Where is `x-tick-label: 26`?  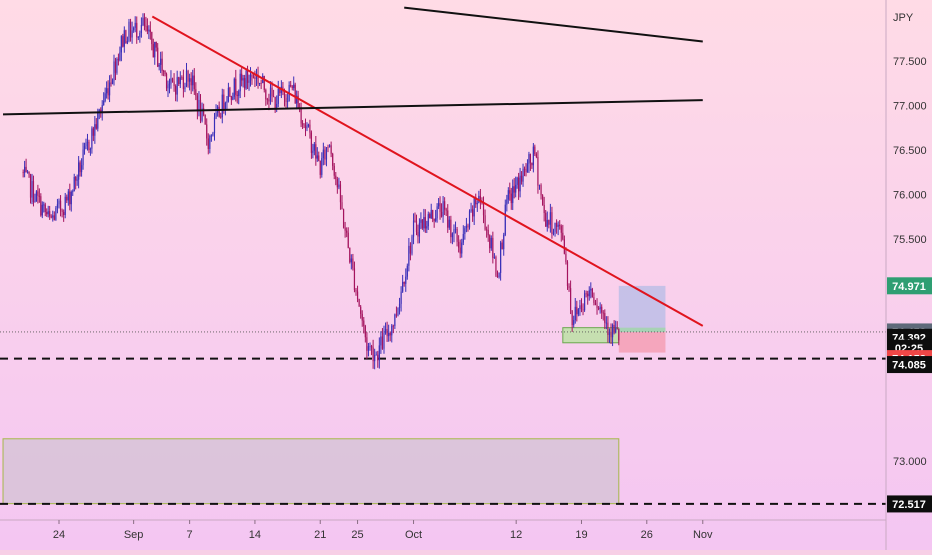
x-tick-label: 26 is located at coordinates (647, 535).